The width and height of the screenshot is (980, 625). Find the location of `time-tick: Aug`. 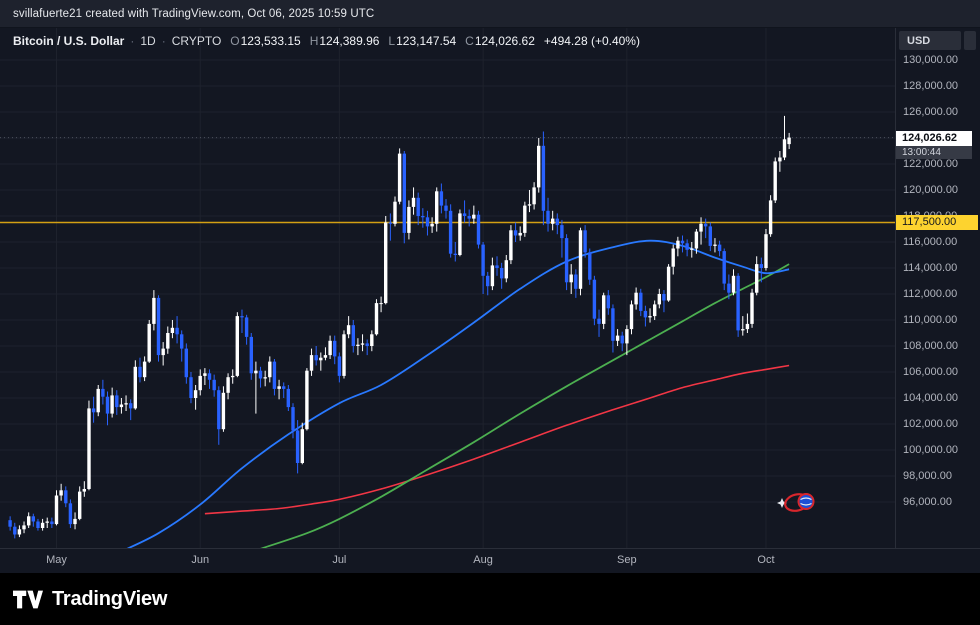

time-tick: Aug is located at coordinates (483, 560).